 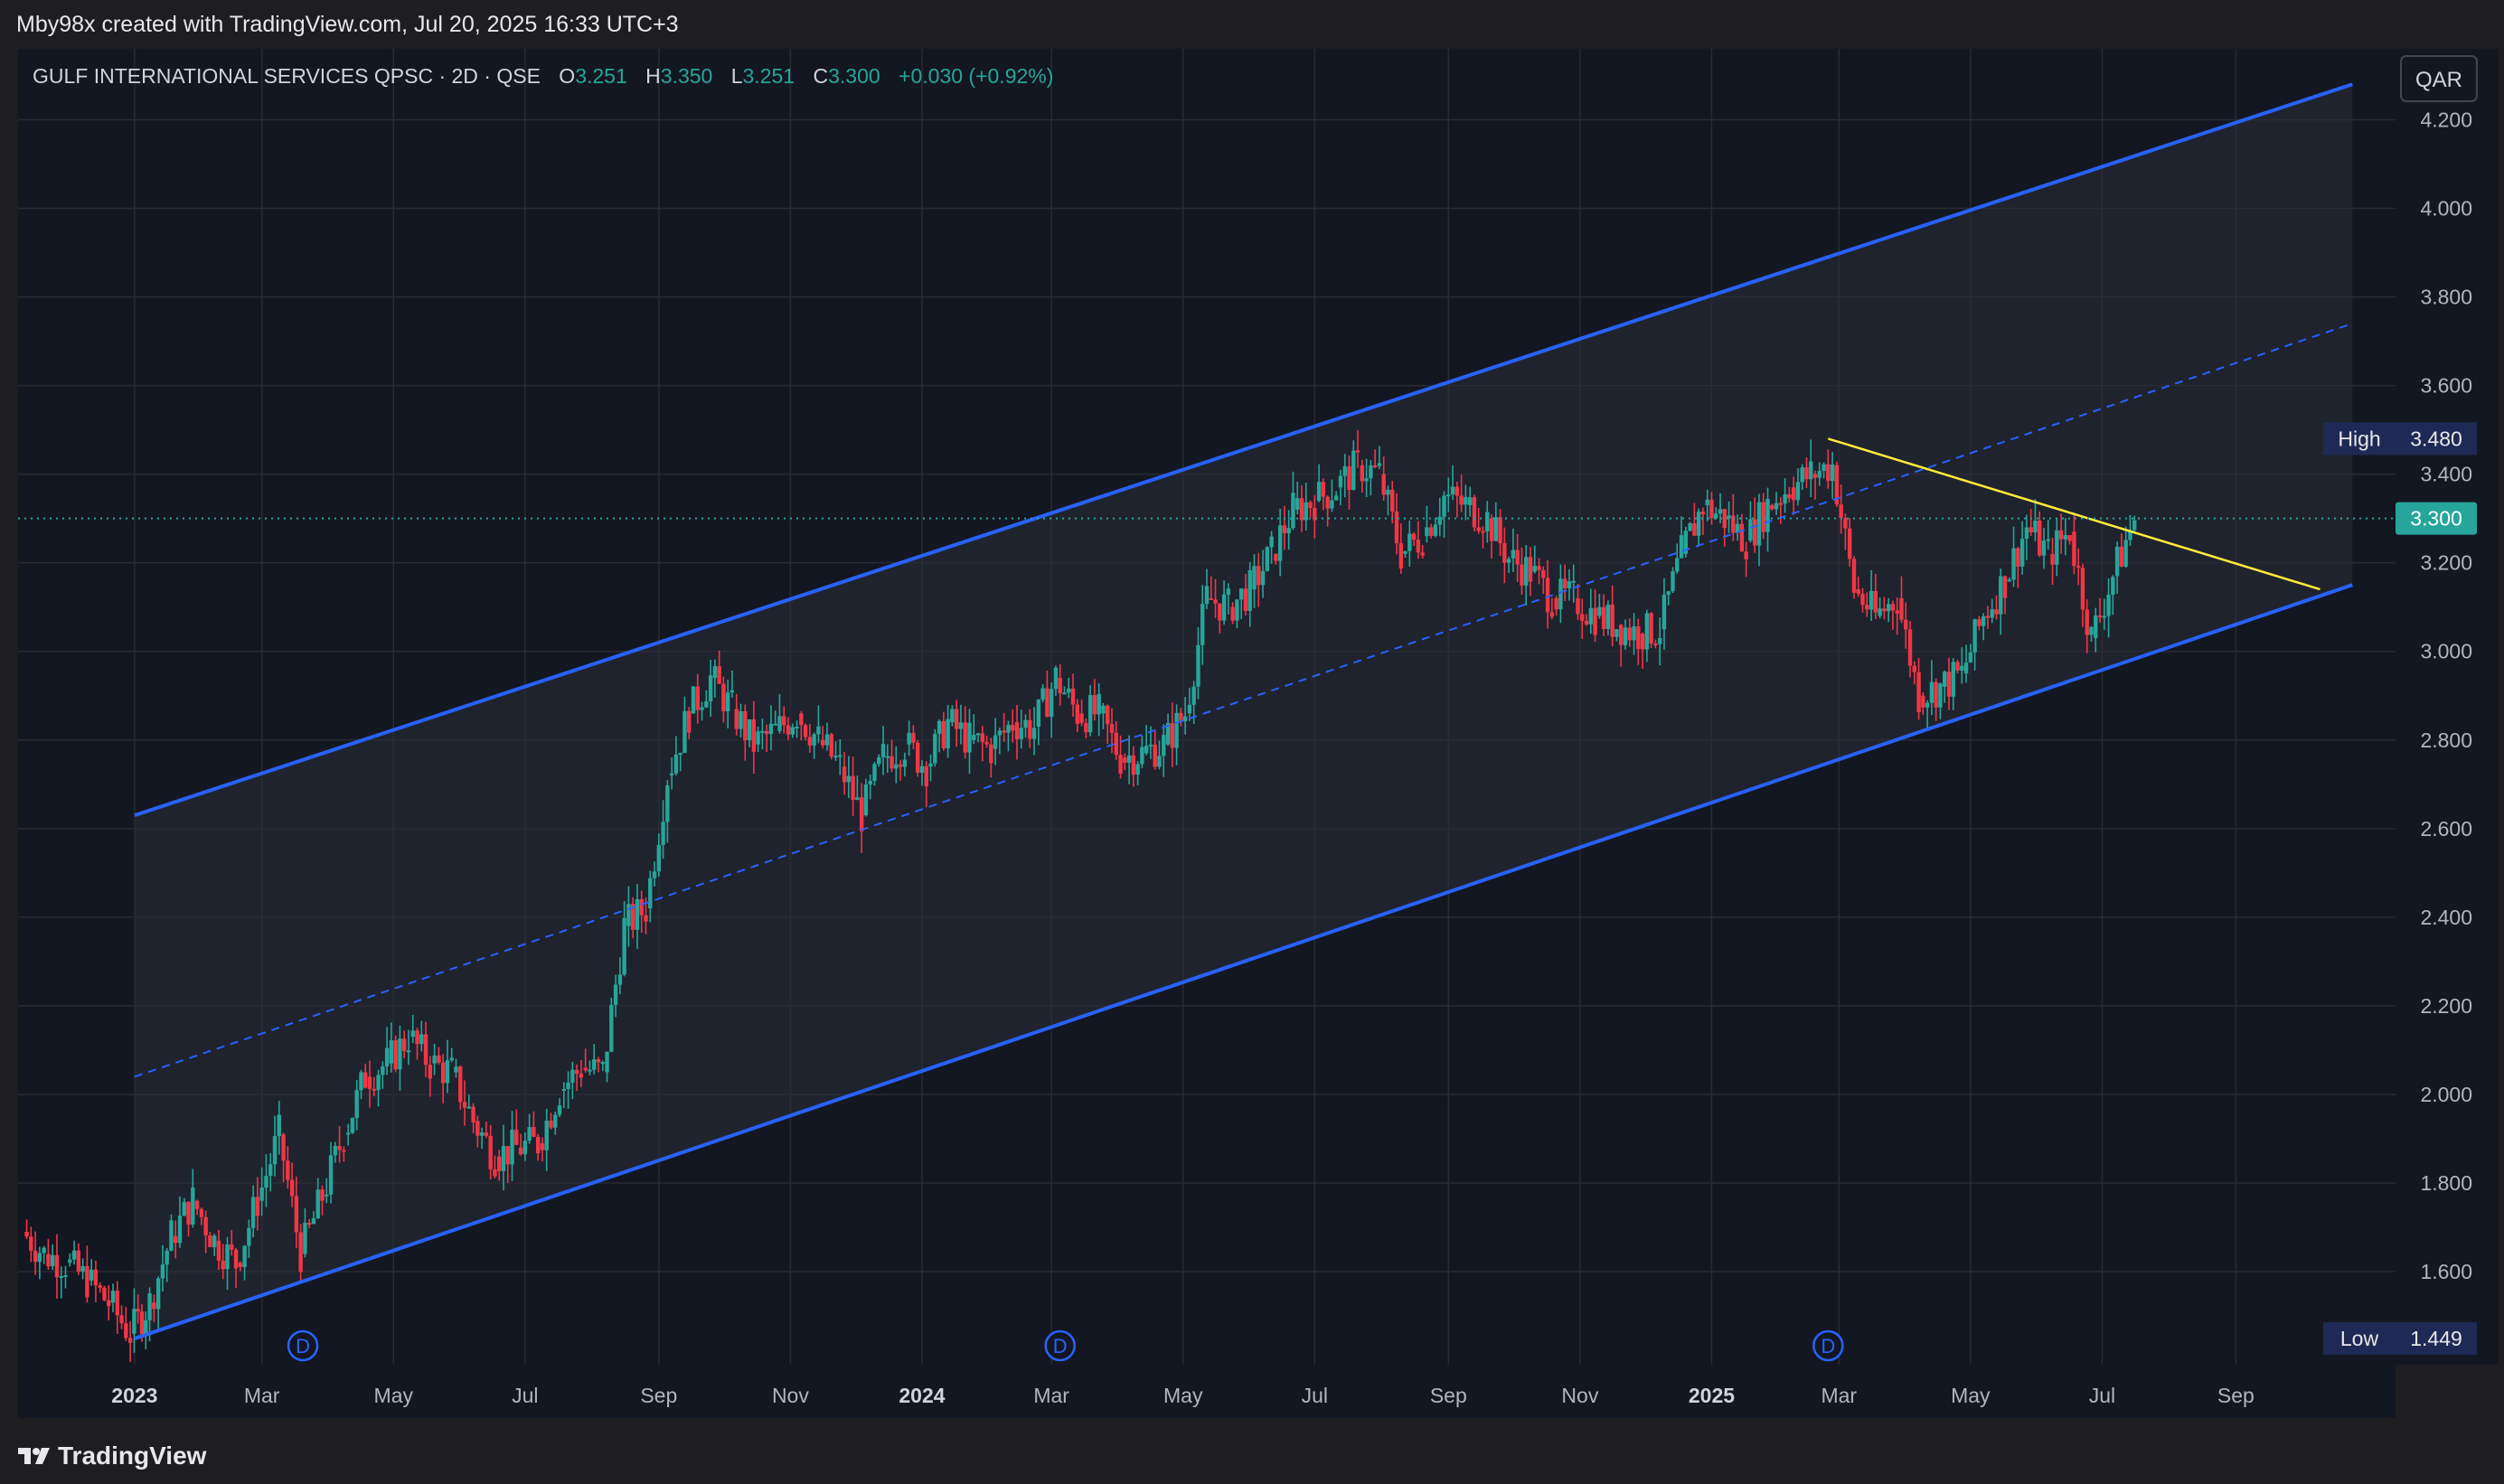 I want to click on dividend-marker-label: D, so click(x=1060, y=1346).